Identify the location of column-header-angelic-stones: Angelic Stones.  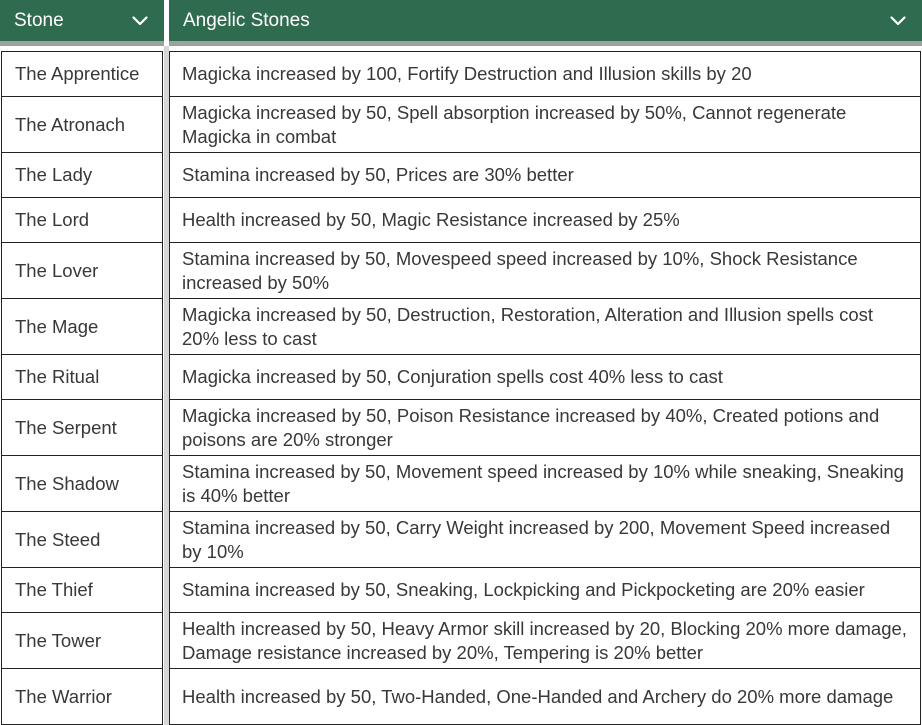
(545, 23).